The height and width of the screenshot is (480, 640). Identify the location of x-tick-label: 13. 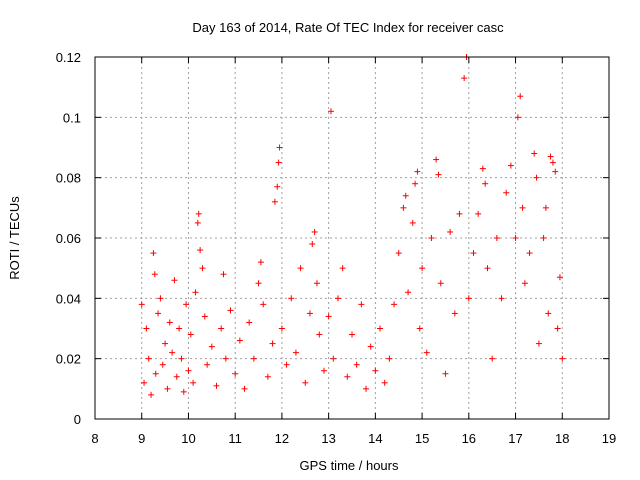
(328, 438).